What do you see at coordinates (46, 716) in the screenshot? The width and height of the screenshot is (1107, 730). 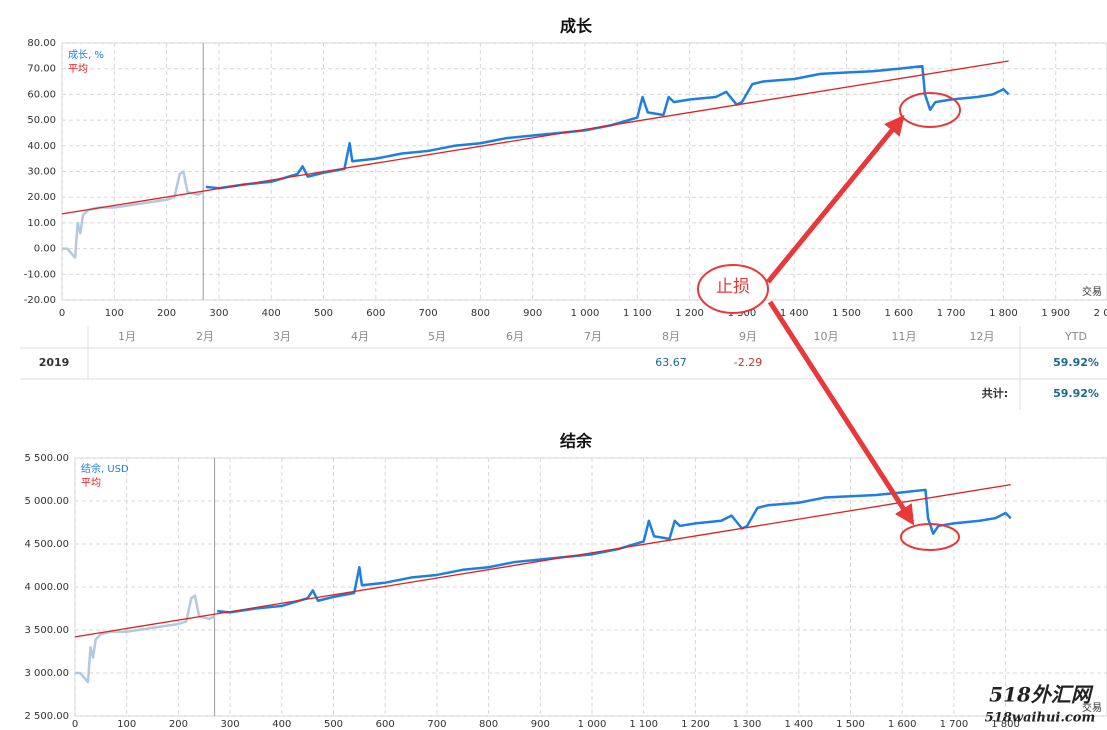 I see `y-tick-label: 2 500.00` at bounding box center [46, 716].